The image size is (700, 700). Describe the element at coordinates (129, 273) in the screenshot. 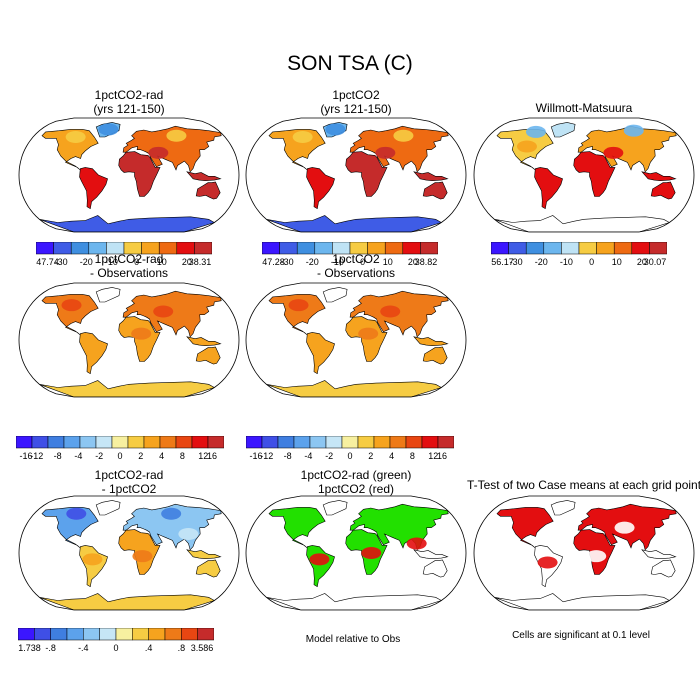

I see `panel-4-title-line2: - Observations` at that location.